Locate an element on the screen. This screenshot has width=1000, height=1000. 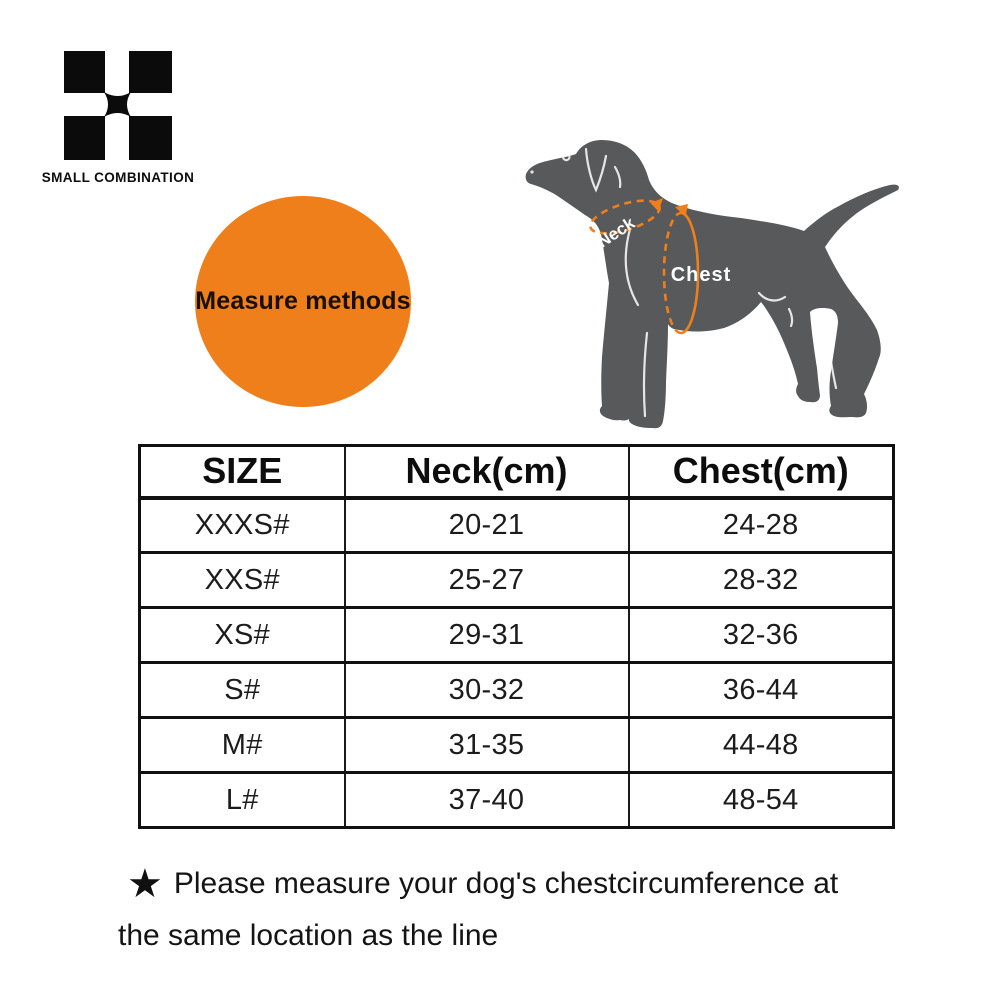
star-icon: ★ is located at coordinates (145, 884).